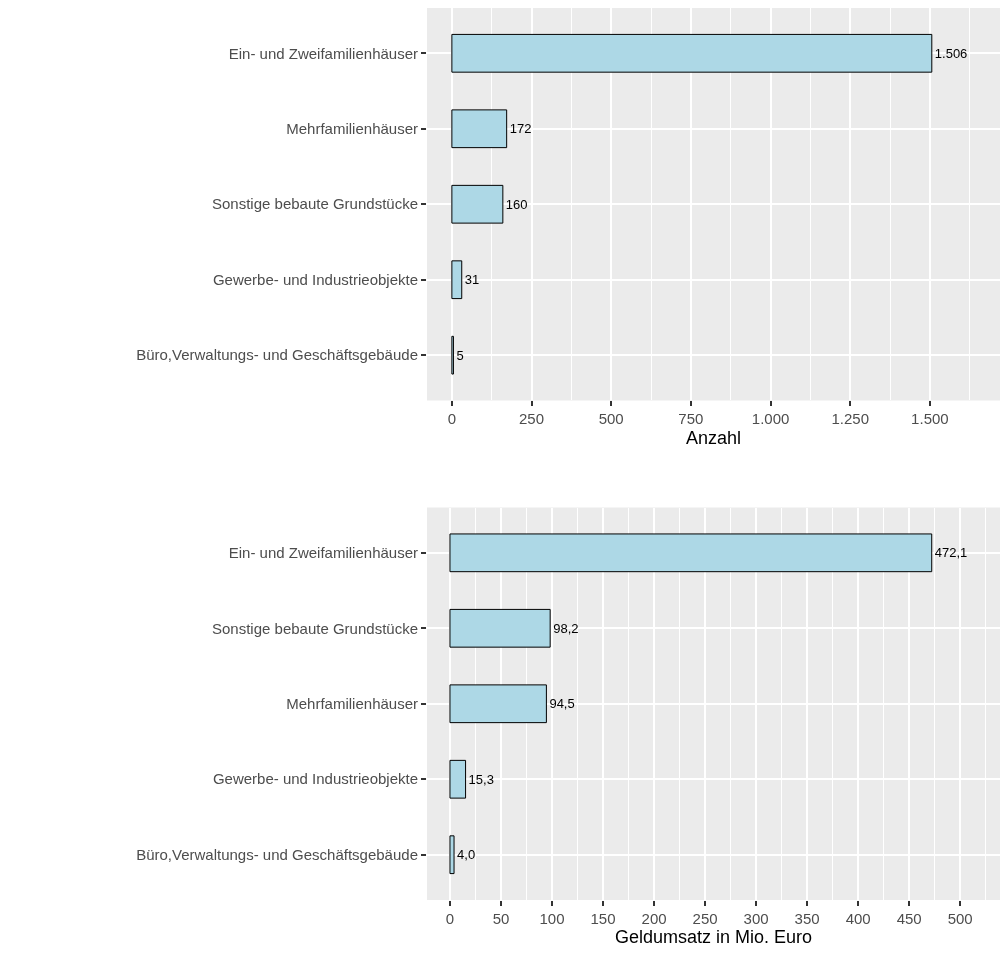  What do you see at coordinates (460, 355) in the screenshot?
I see `data-label: 5` at bounding box center [460, 355].